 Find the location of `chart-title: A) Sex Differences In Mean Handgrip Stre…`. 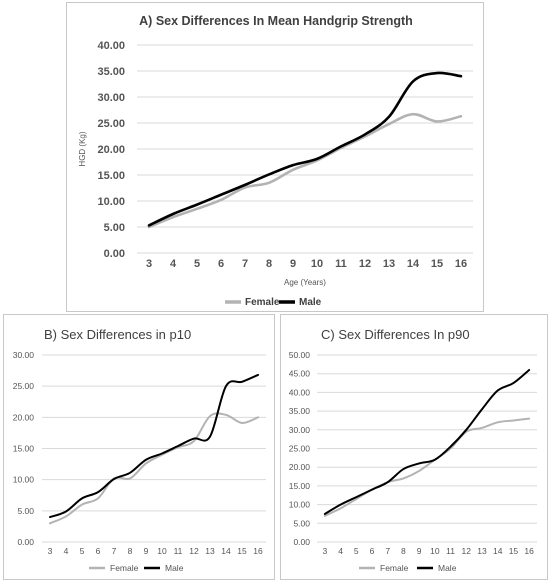

chart-title: A) Sex Differences In Mean Handgrip Stre… is located at coordinates (276, 21).